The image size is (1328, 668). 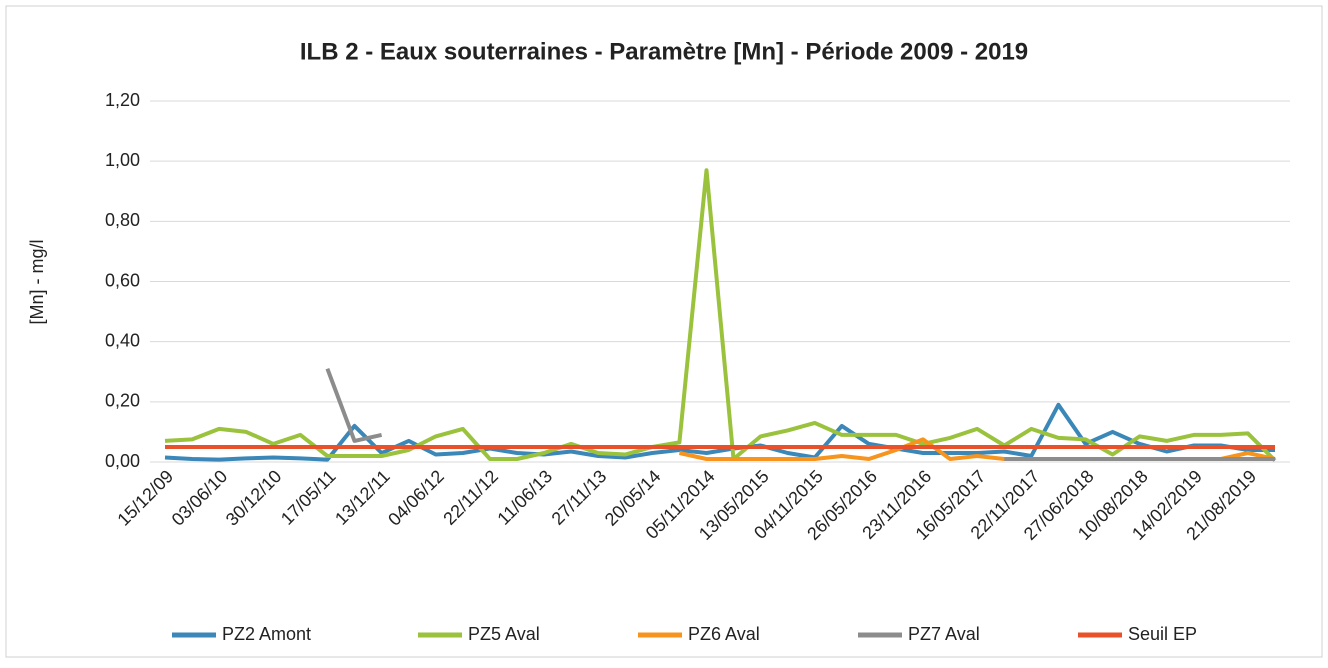 What do you see at coordinates (122, 160) in the screenshot?
I see `y-tick-label: 1,00` at bounding box center [122, 160].